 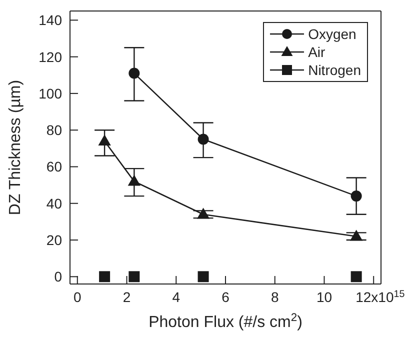 I want to click on x-axis-title: Photon Flux (#/s cm$^{2}$), so click(x=225, y=321).